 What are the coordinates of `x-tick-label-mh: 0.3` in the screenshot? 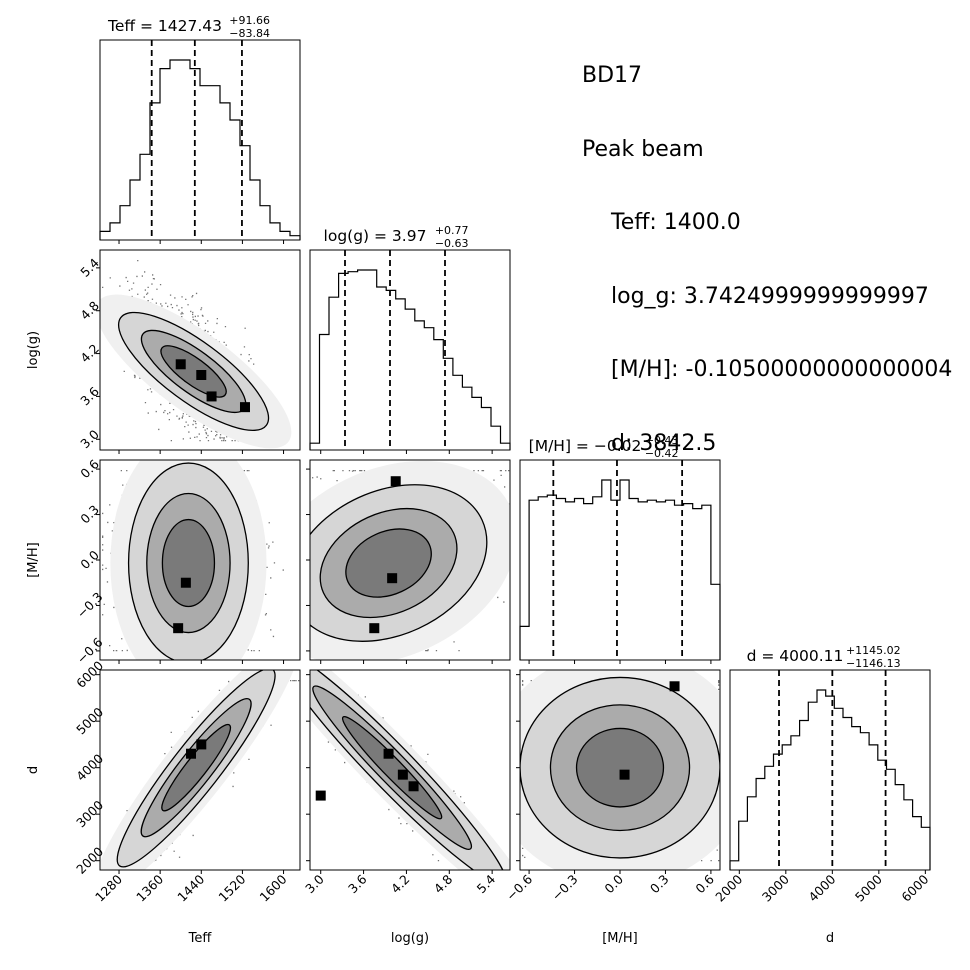 It's located at (659, 884).